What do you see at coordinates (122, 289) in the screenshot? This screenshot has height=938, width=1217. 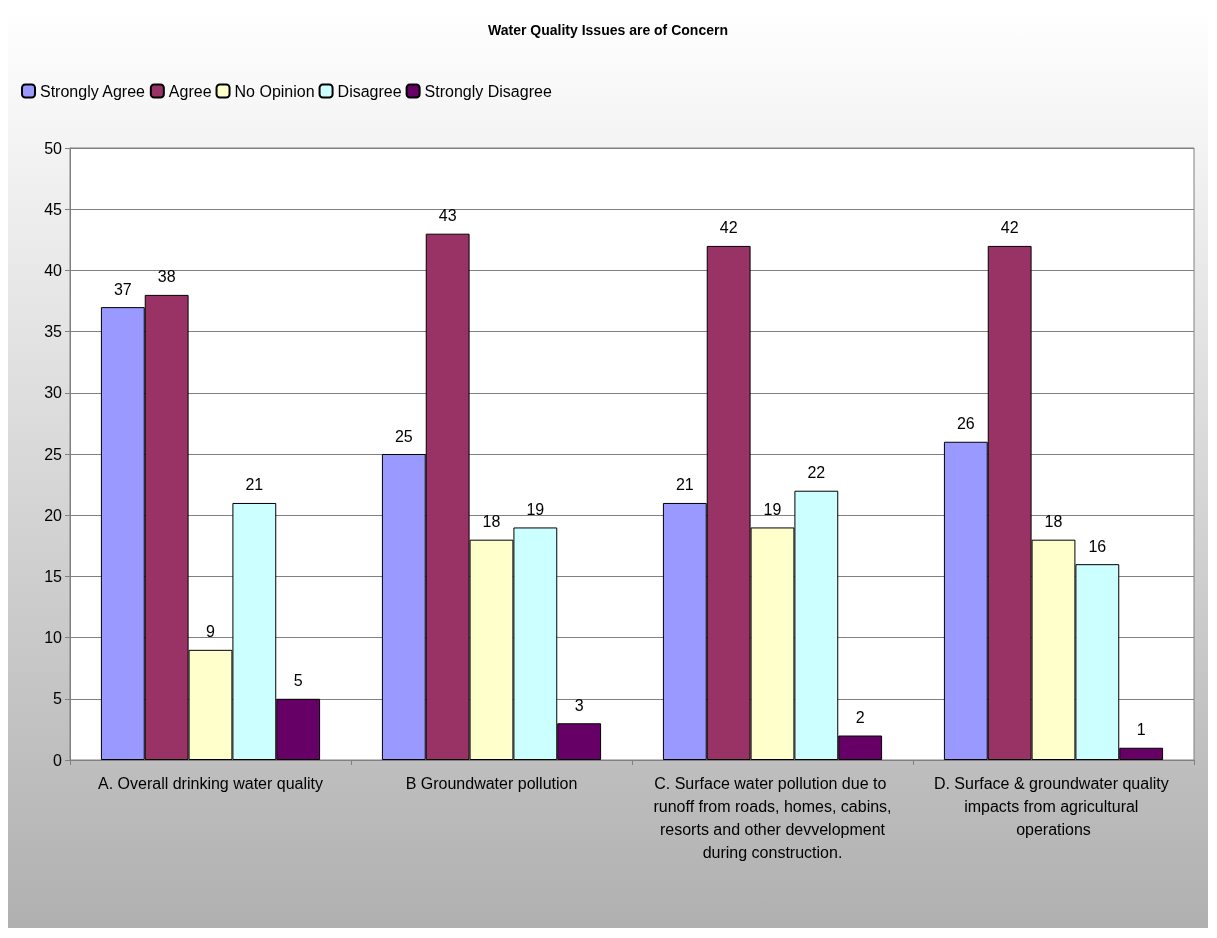 I see `data-label: 37` at bounding box center [122, 289].